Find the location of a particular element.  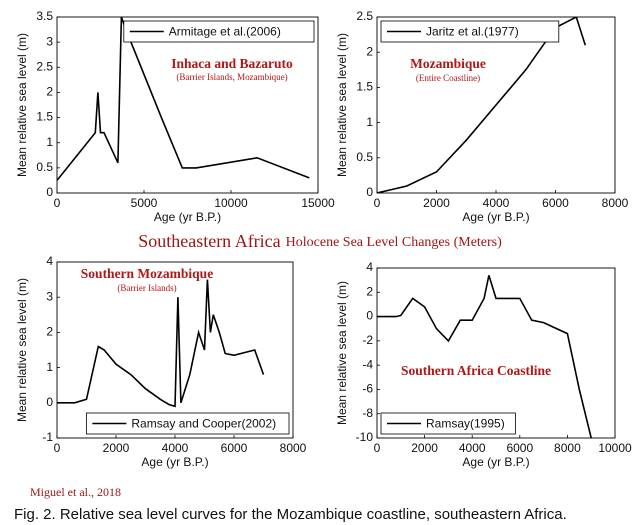

legend-label: Jaritz et al.(1977) is located at coordinates (472, 32).